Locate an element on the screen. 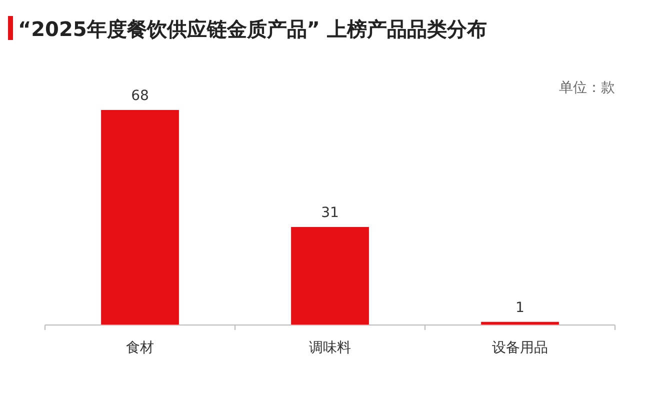  data-label: 31 is located at coordinates (330, 212).